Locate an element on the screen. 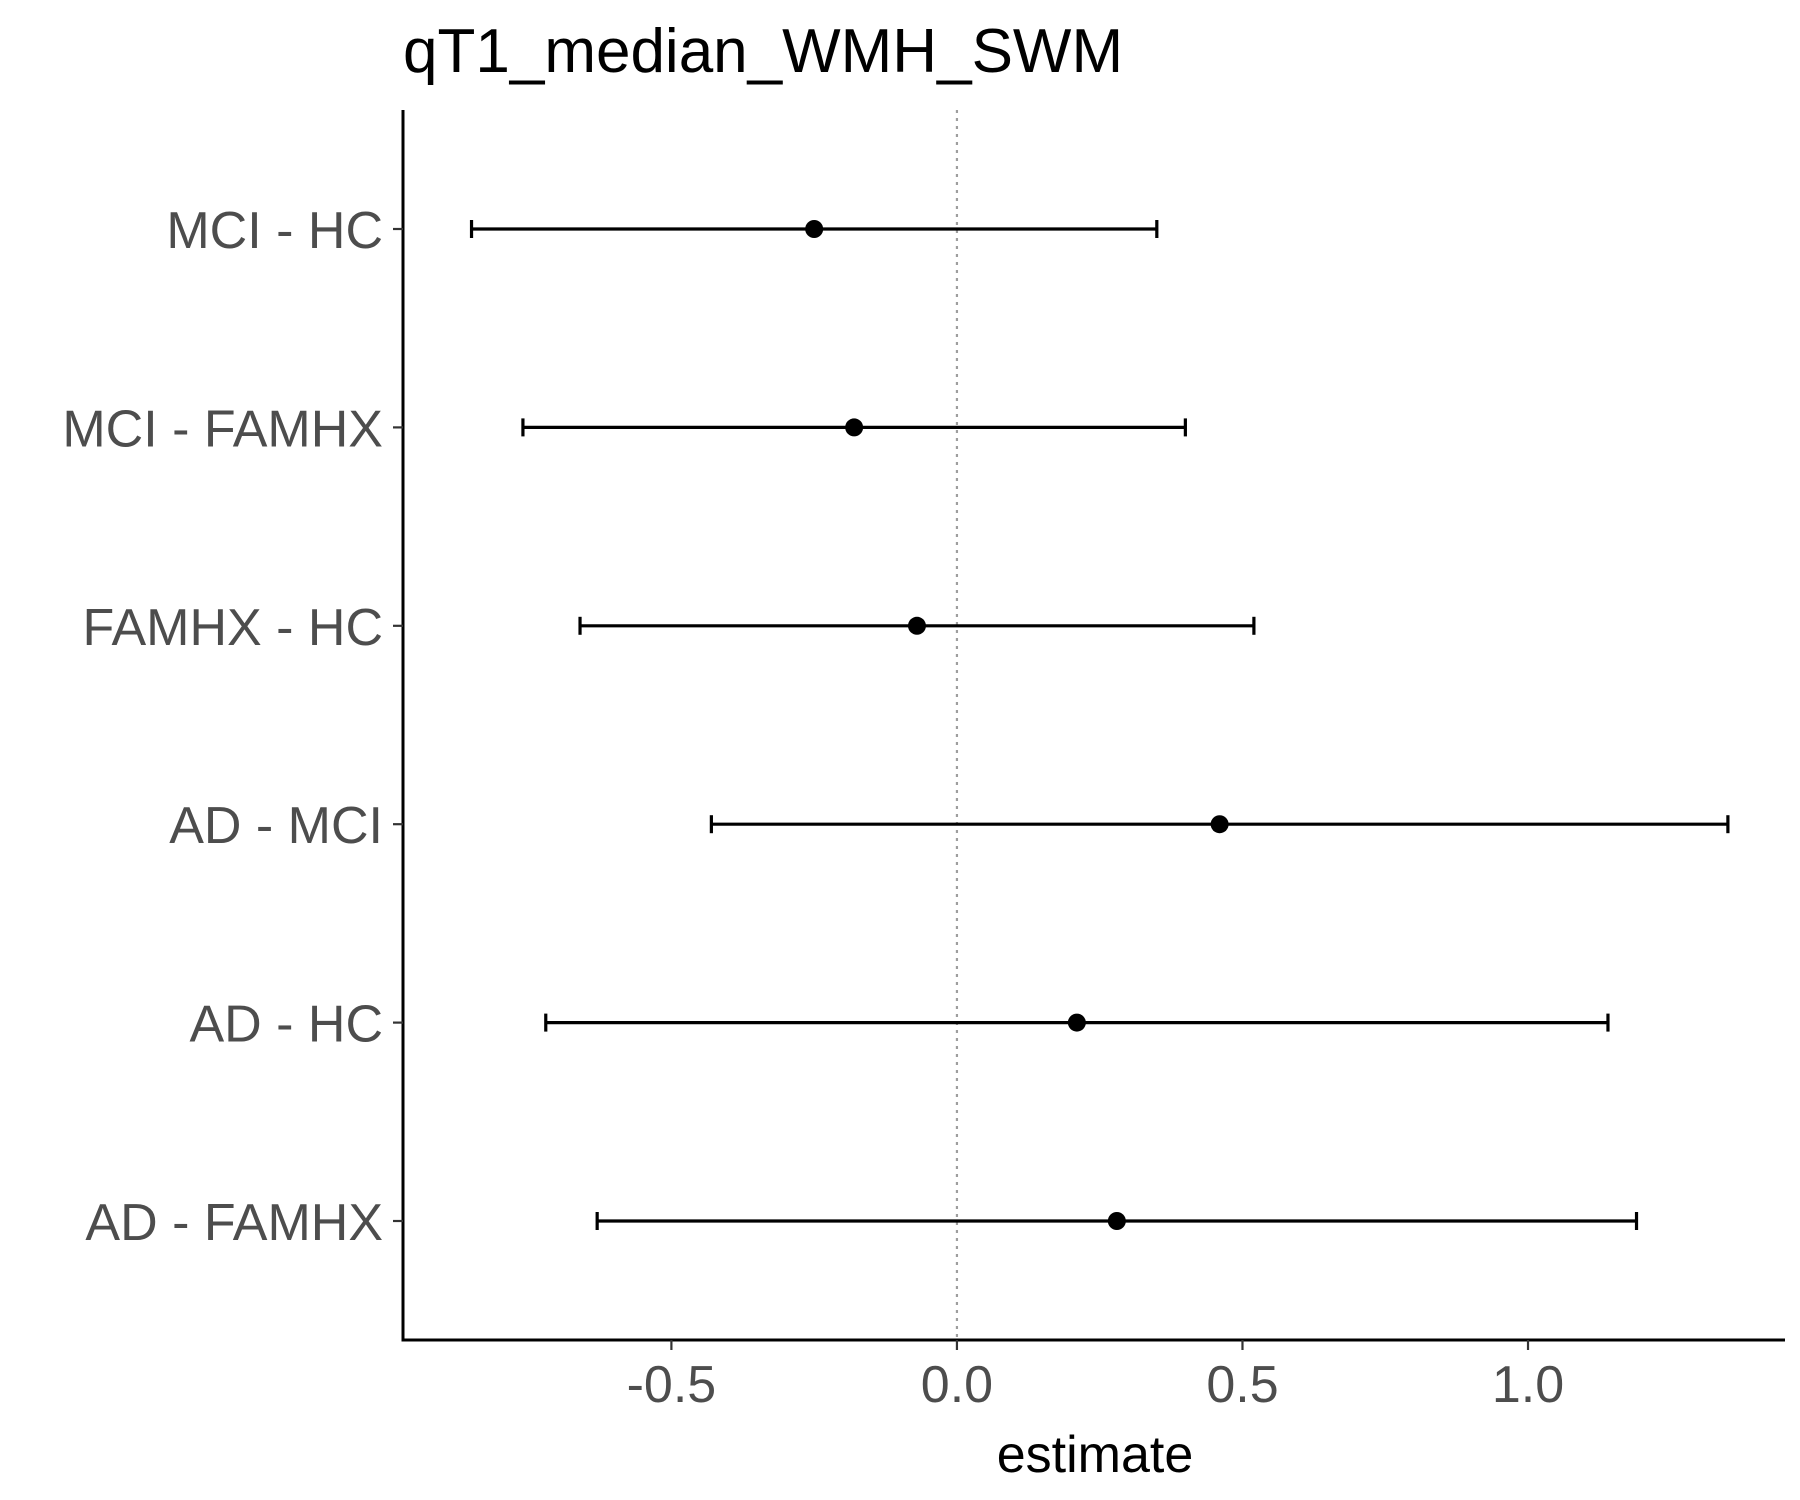 The width and height of the screenshot is (1800, 1500). x-tick-label: 1.0 is located at coordinates (1528, 1385).